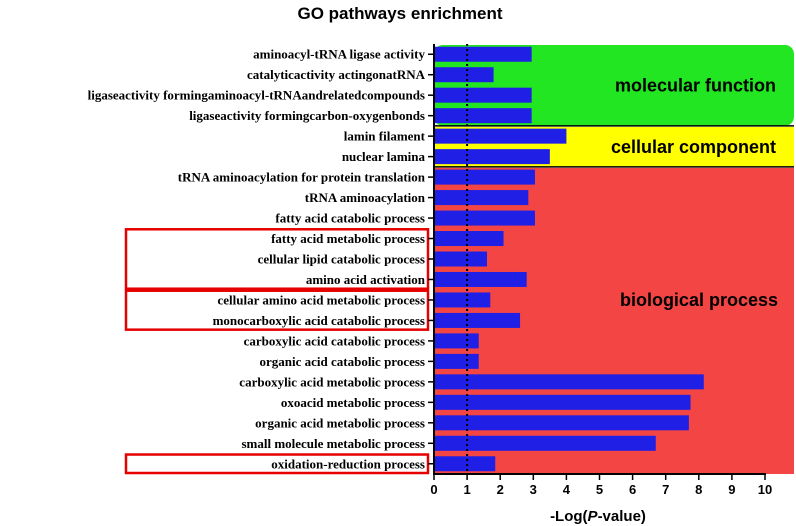 This screenshot has width=796, height=526. Describe the element at coordinates (632, 489) in the screenshot. I see `x-tick-label: 6` at that location.